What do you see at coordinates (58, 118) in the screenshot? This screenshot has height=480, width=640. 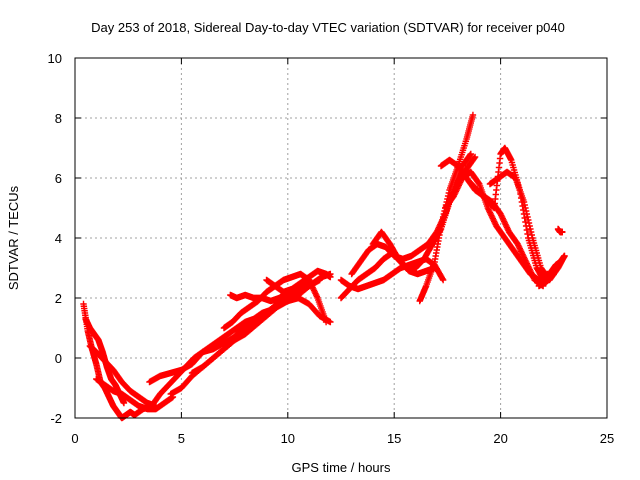 I see `y-tick-label: 8` at bounding box center [58, 118].